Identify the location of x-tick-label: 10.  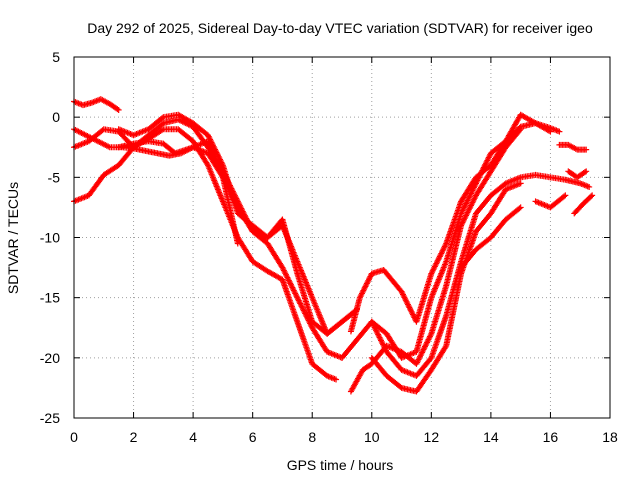
(372, 437).